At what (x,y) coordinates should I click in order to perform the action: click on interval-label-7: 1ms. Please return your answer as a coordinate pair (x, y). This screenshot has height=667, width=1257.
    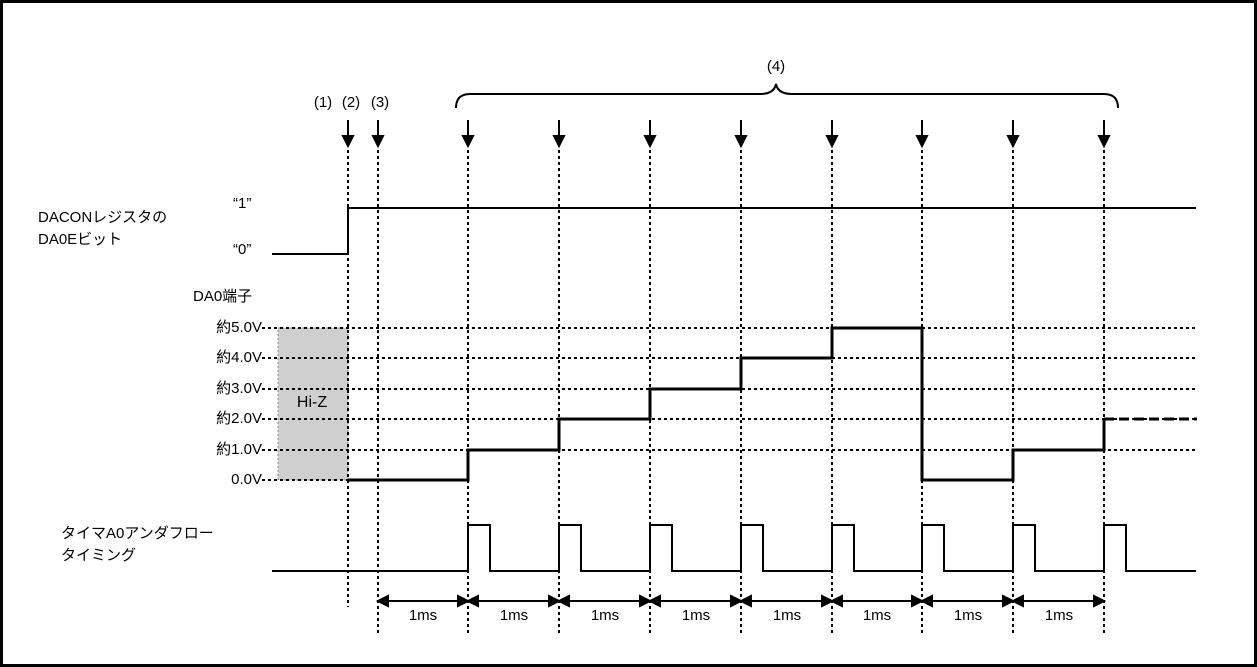
    Looking at the image, I should click on (968, 615).